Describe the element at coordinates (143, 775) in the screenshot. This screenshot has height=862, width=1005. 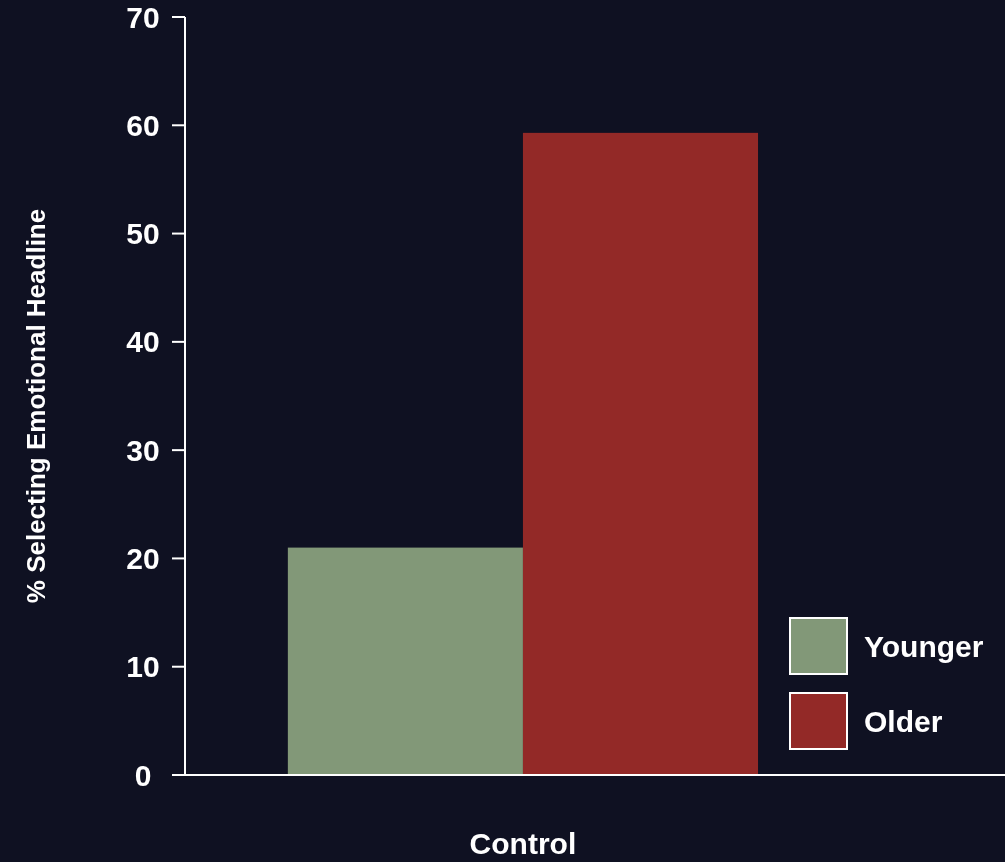
I see `y-tick-label: 0` at that location.